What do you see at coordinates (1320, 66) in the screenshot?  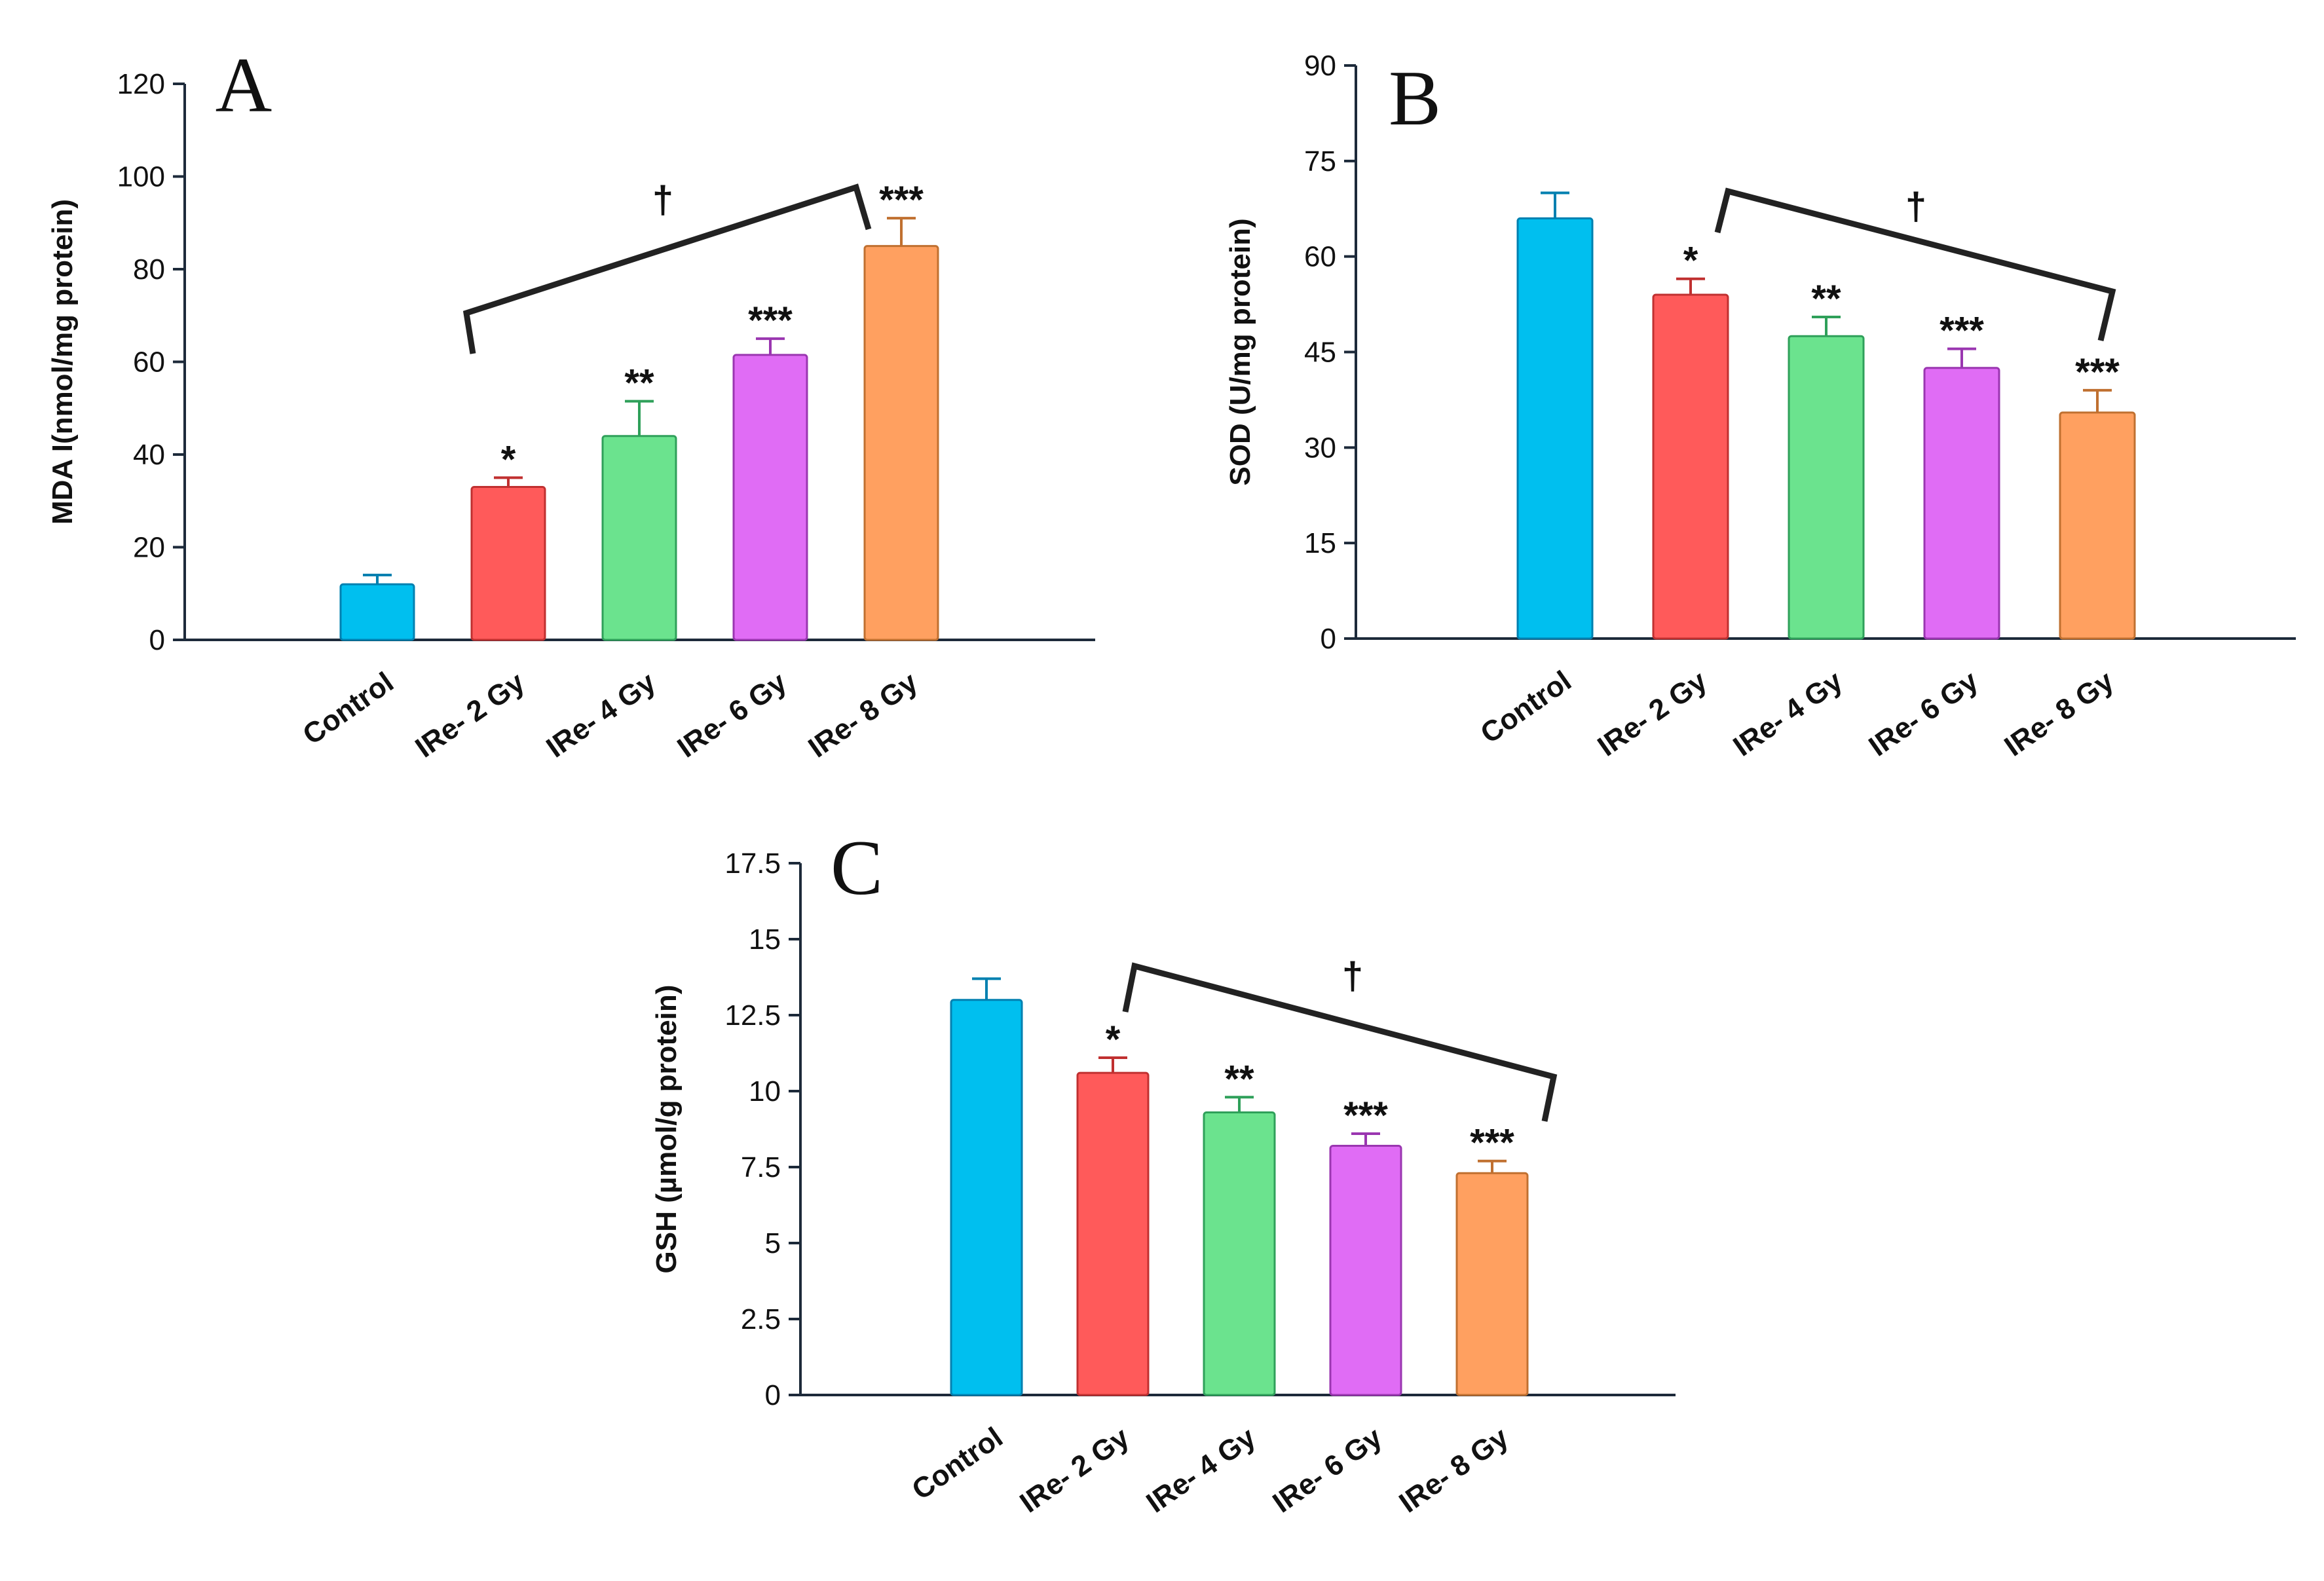 I see `y-tick-label: 90` at bounding box center [1320, 66].